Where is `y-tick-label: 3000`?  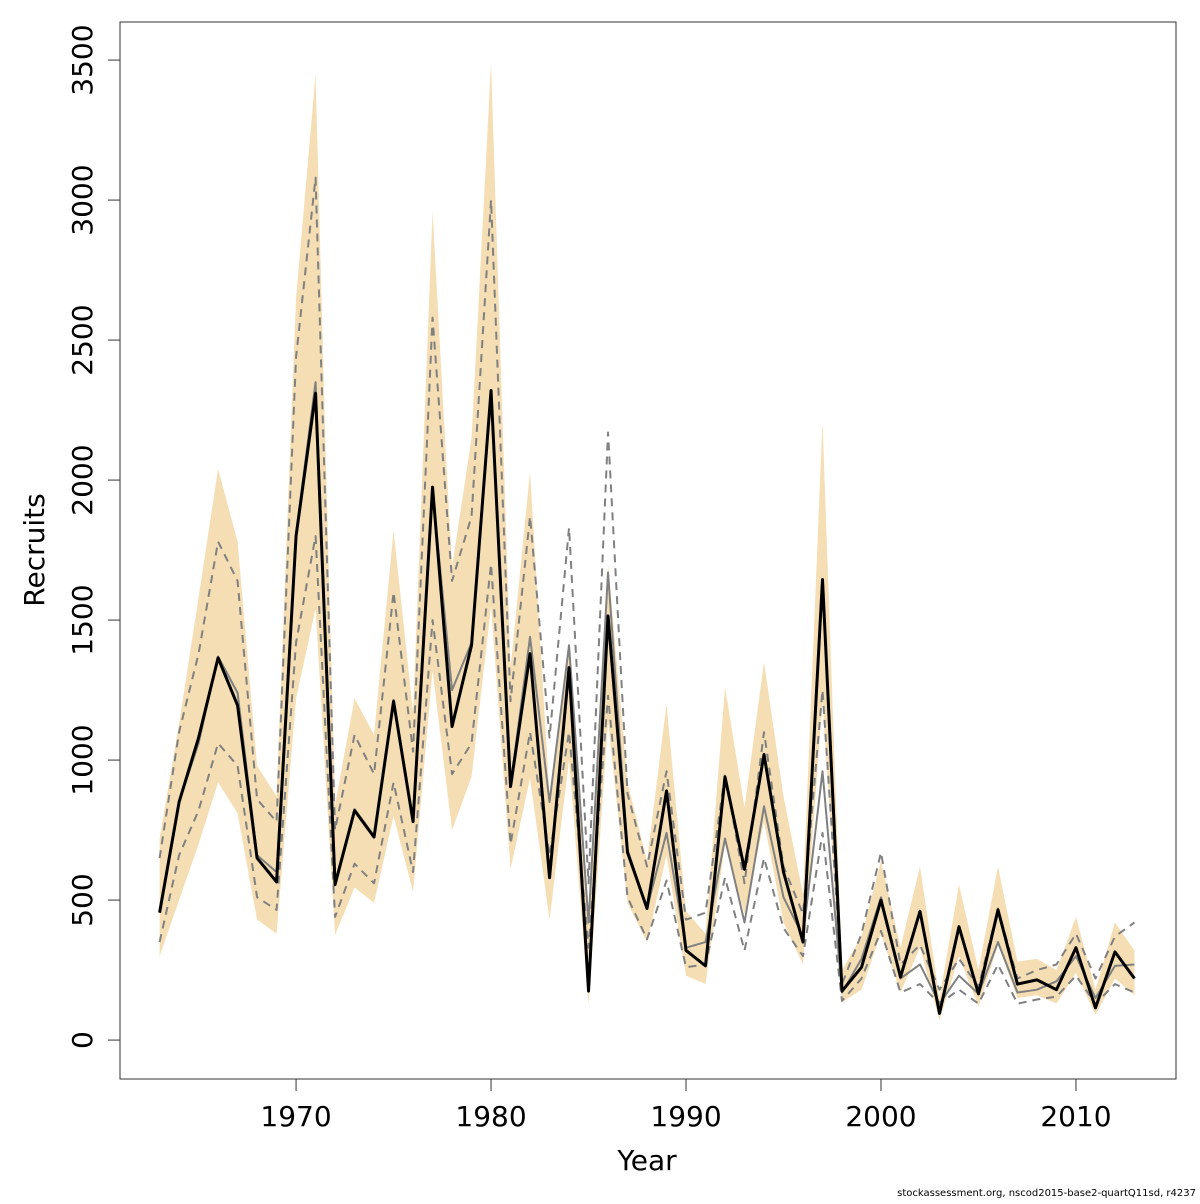 y-tick-label: 3000 is located at coordinates (82, 199).